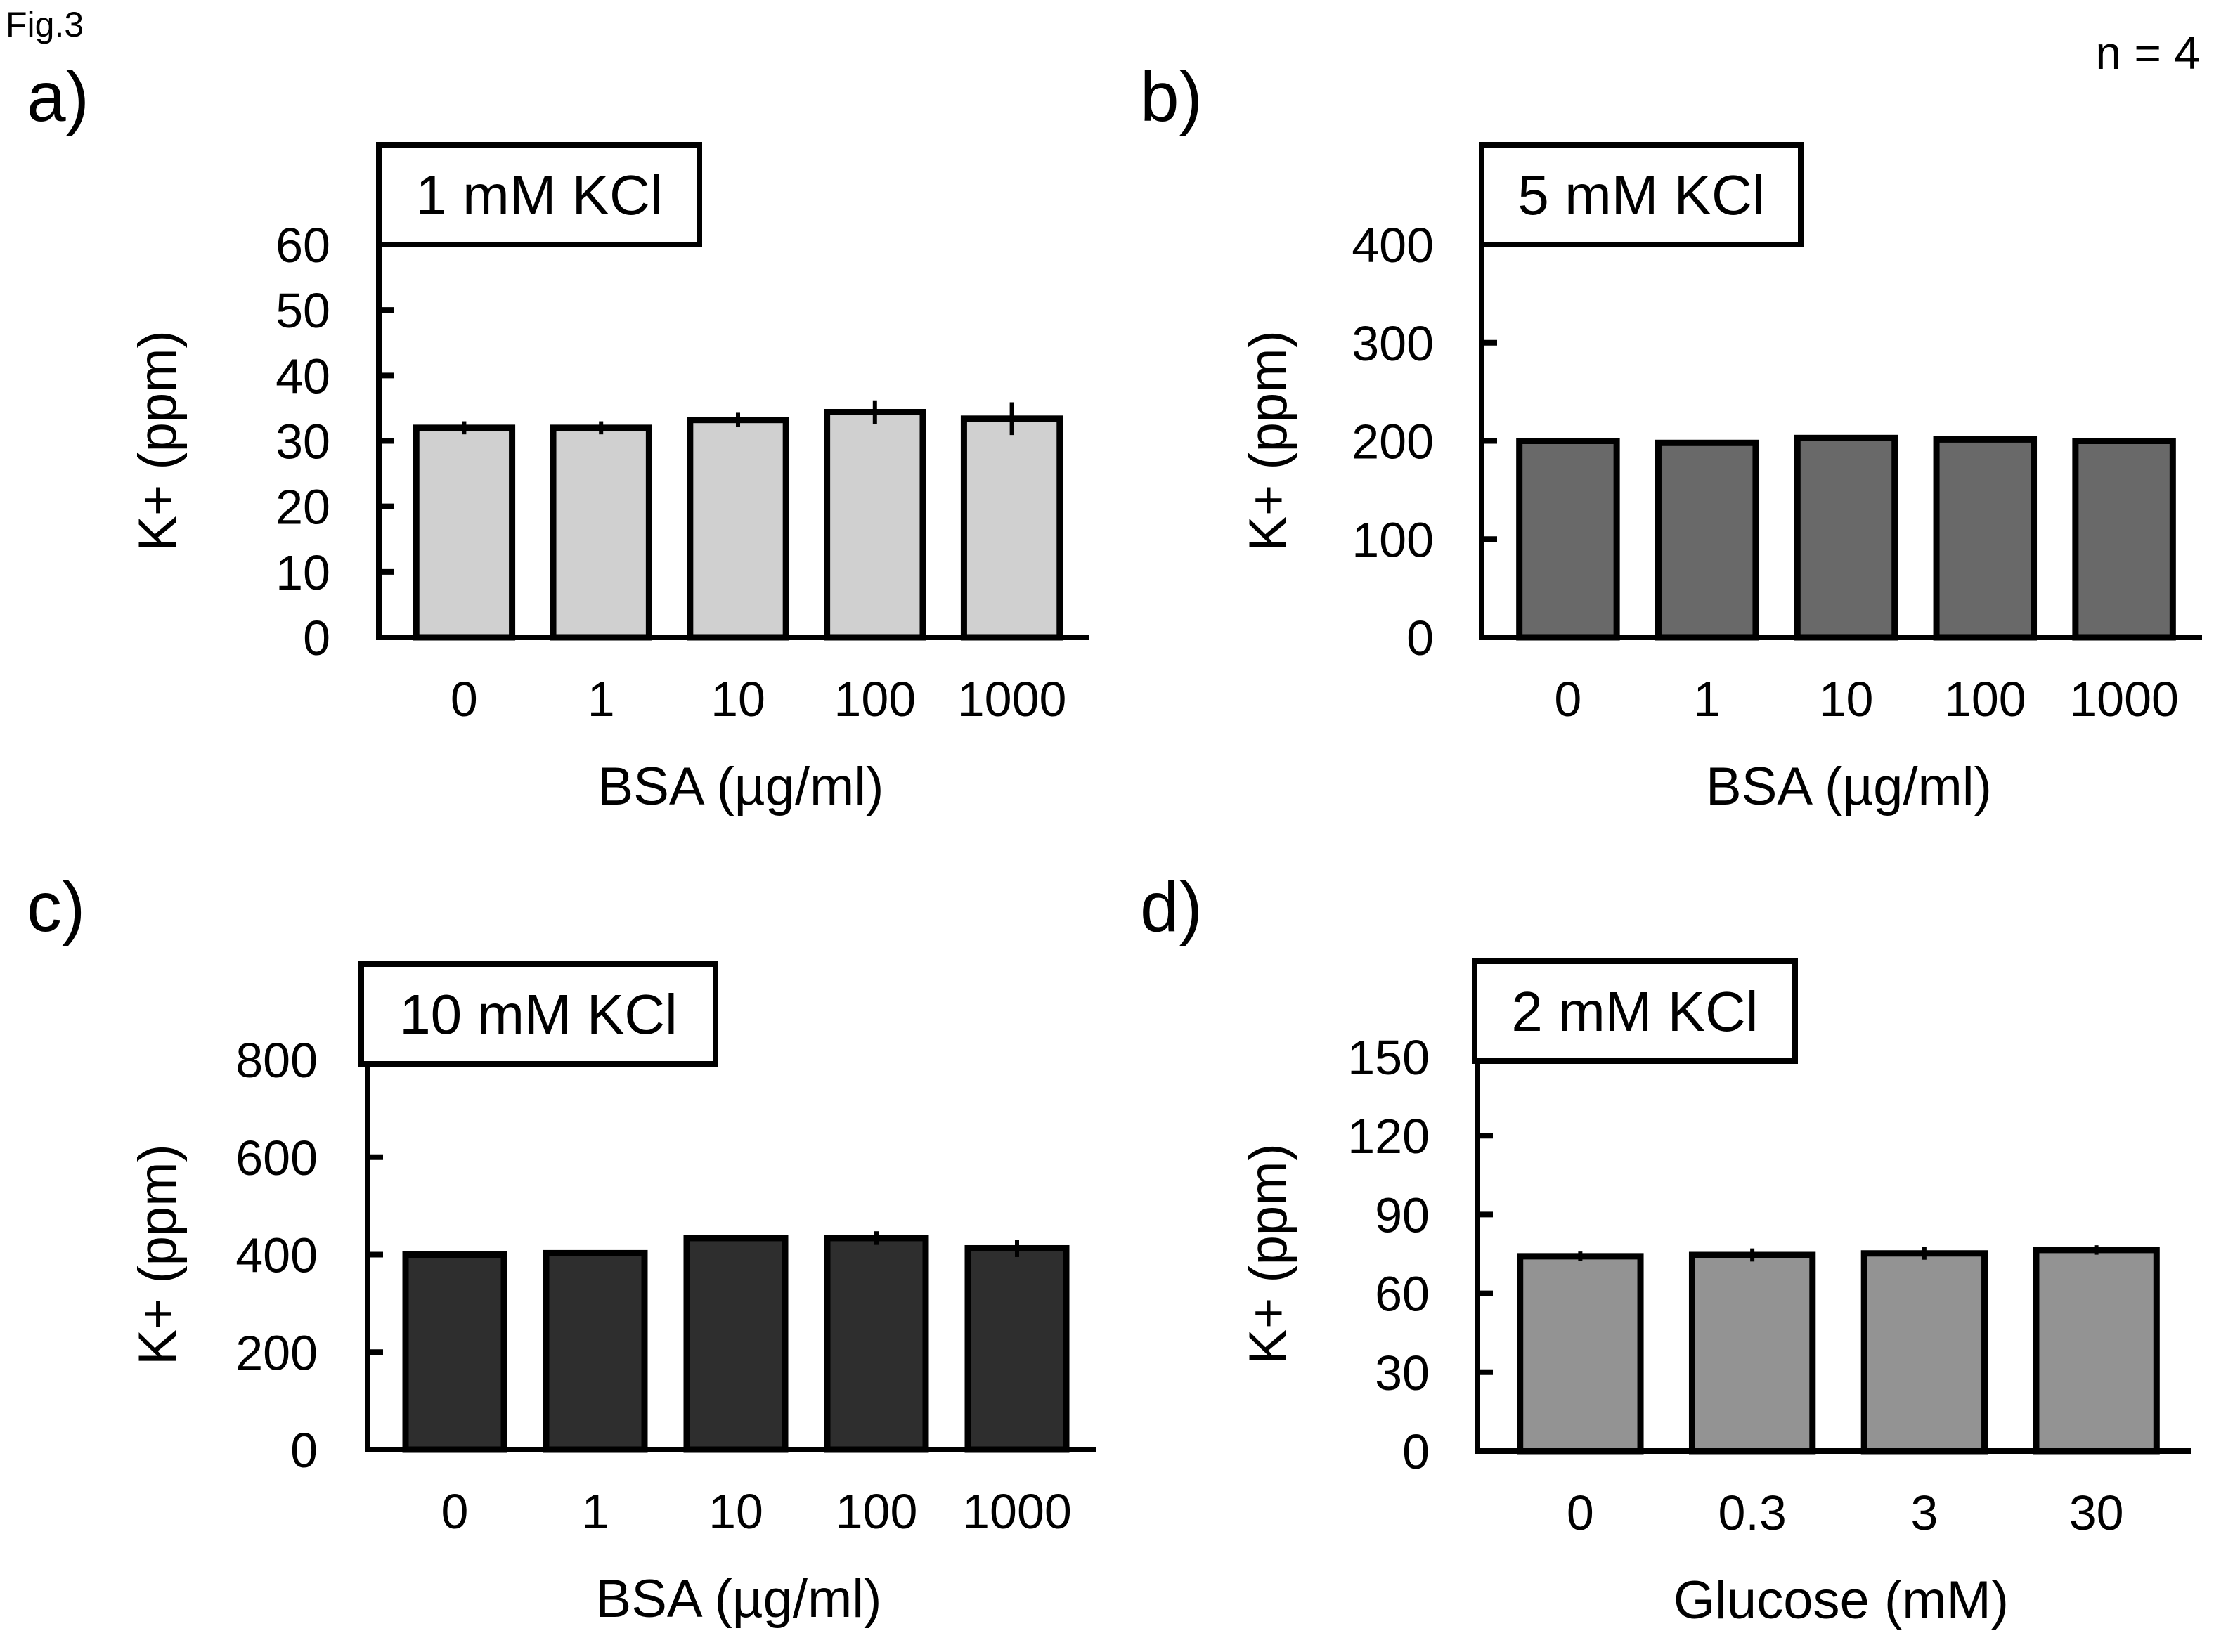  Describe the element at coordinates (1393, 539) in the screenshot. I see `y-tick-label: 100` at that location.